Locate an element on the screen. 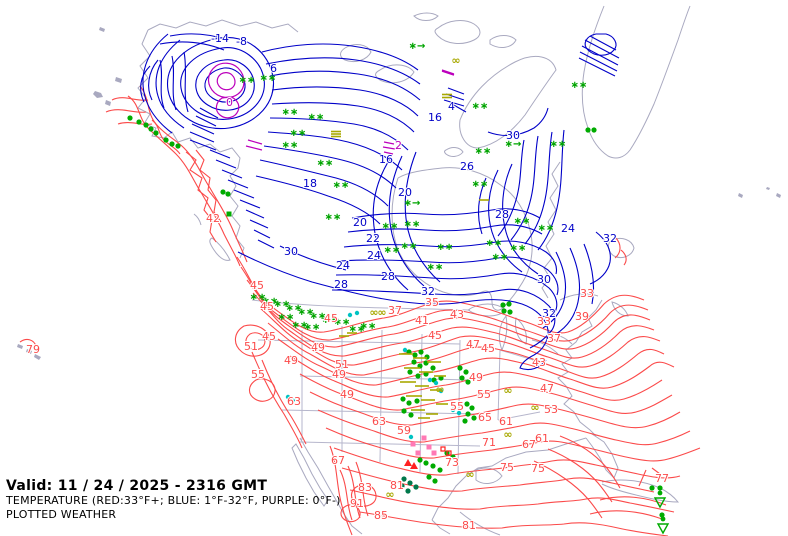 The height and width of the screenshot is (536, 788). contour-label: 22 is located at coordinates (373, 238).